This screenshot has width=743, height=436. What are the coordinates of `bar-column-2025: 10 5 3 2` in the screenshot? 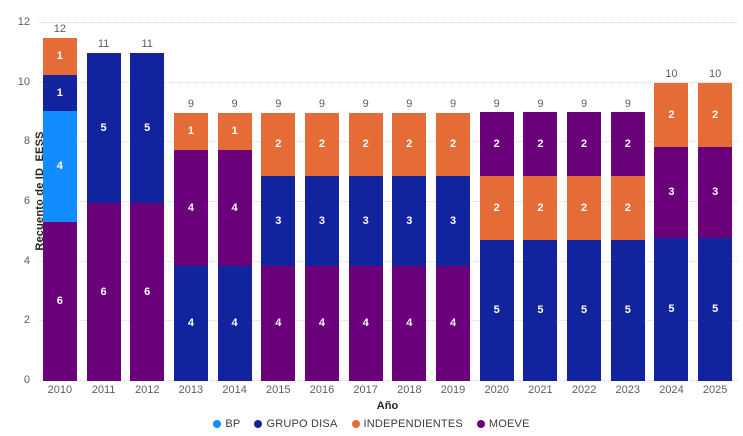 It's located at (715, 202).